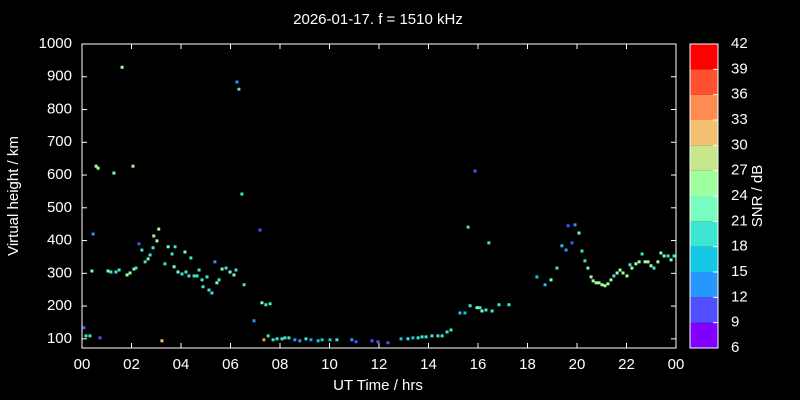  What do you see at coordinates (181, 364) in the screenshot?
I see `x-tick-label: 04` at bounding box center [181, 364].